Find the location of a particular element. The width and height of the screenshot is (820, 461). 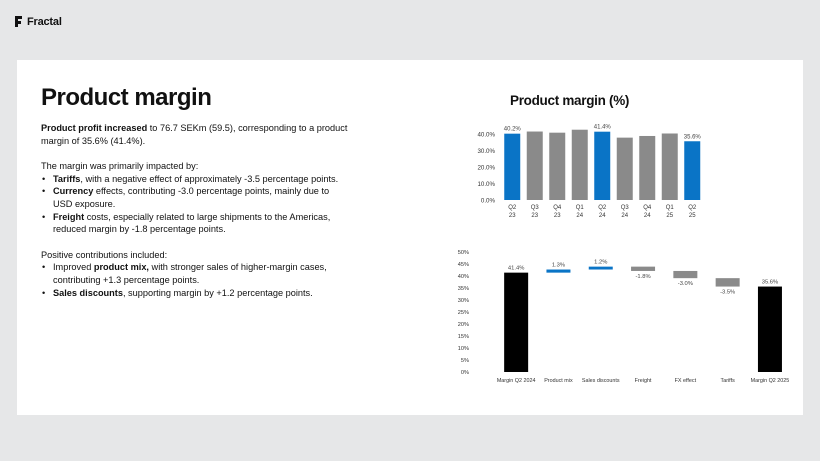

y-tick-label: 20% is located at coordinates (463, 325).